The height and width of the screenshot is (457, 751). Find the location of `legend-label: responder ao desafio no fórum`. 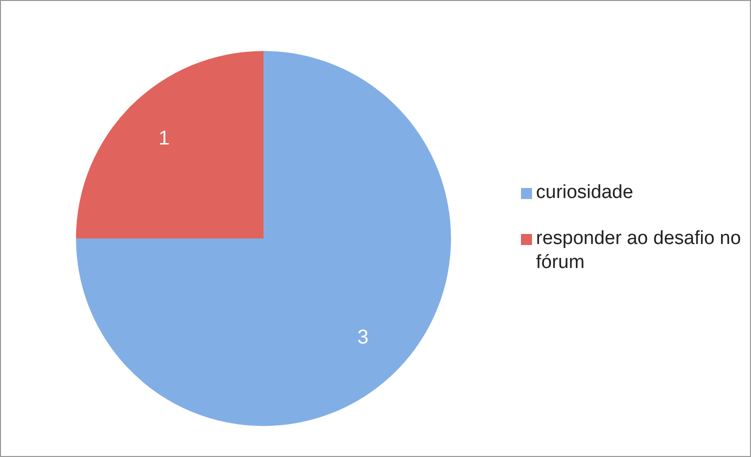

legend-label: responder ao desafio no fórum is located at coordinates (639, 251).